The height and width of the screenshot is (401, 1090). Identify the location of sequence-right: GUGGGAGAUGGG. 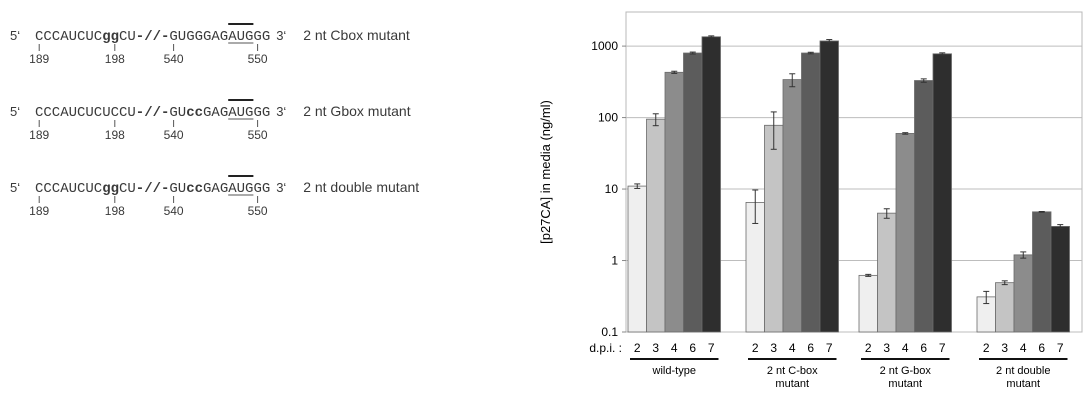
(219, 37).